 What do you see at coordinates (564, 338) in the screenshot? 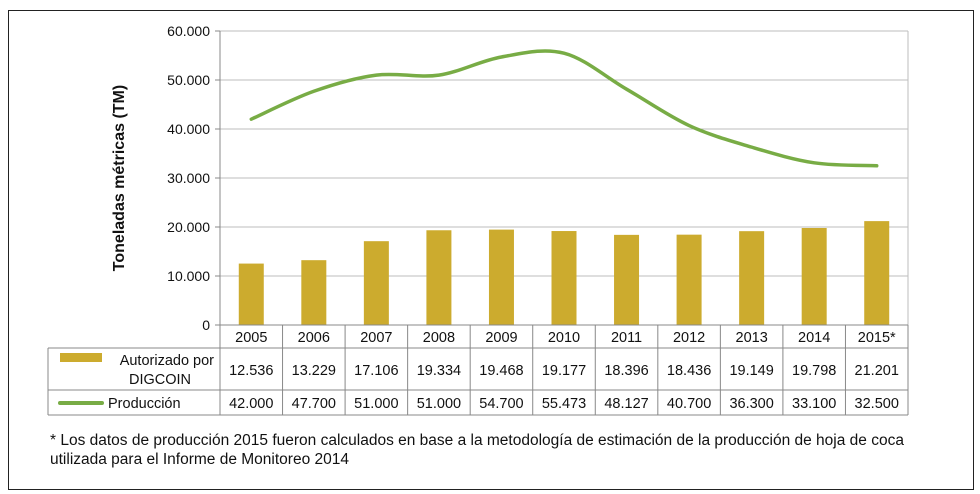
I see `x-category-label: 2010` at bounding box center [564, 338].